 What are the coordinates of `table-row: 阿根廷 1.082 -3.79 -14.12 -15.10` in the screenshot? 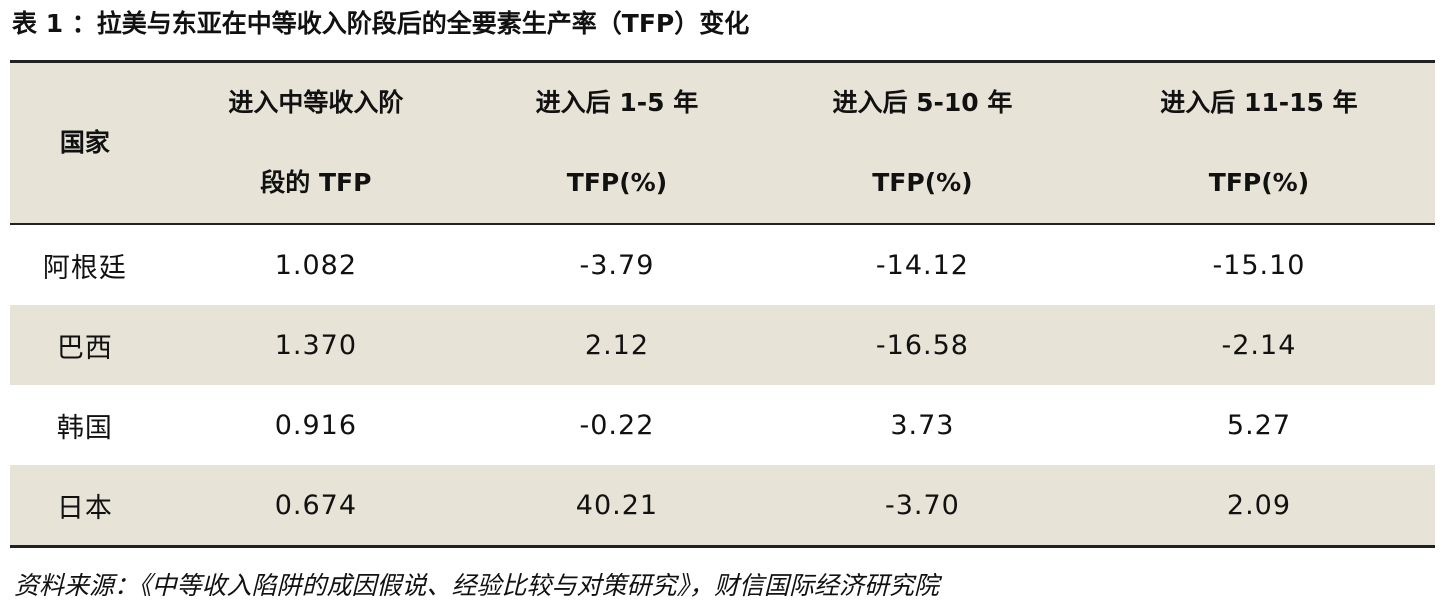 It's located at (722, 264).